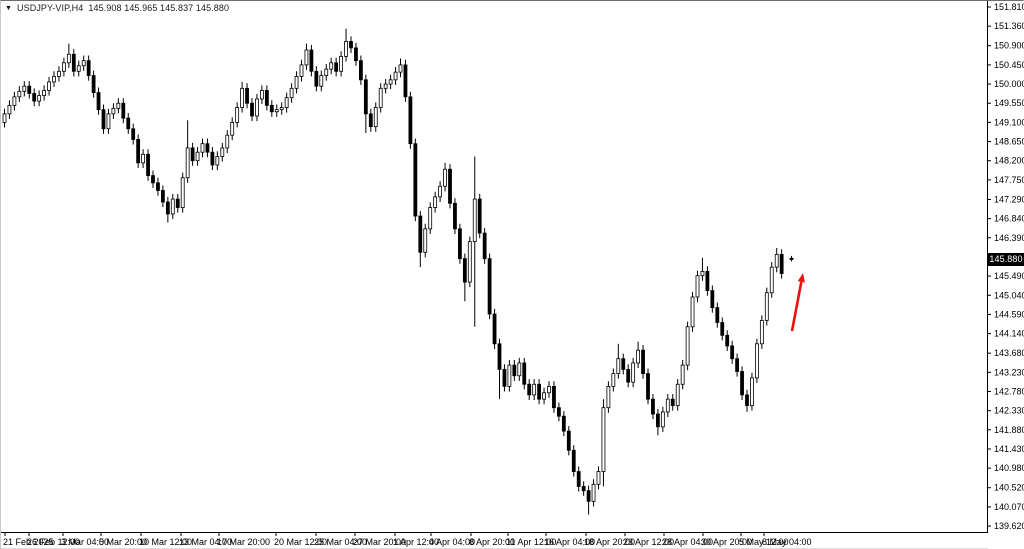 Image resolution: width=1024 pixels, height=549 pixels. What do you see at coordinates (1009, 199) in the screenshot?
I see `svg-text: 147.290` at bounding box center [1009, 199].